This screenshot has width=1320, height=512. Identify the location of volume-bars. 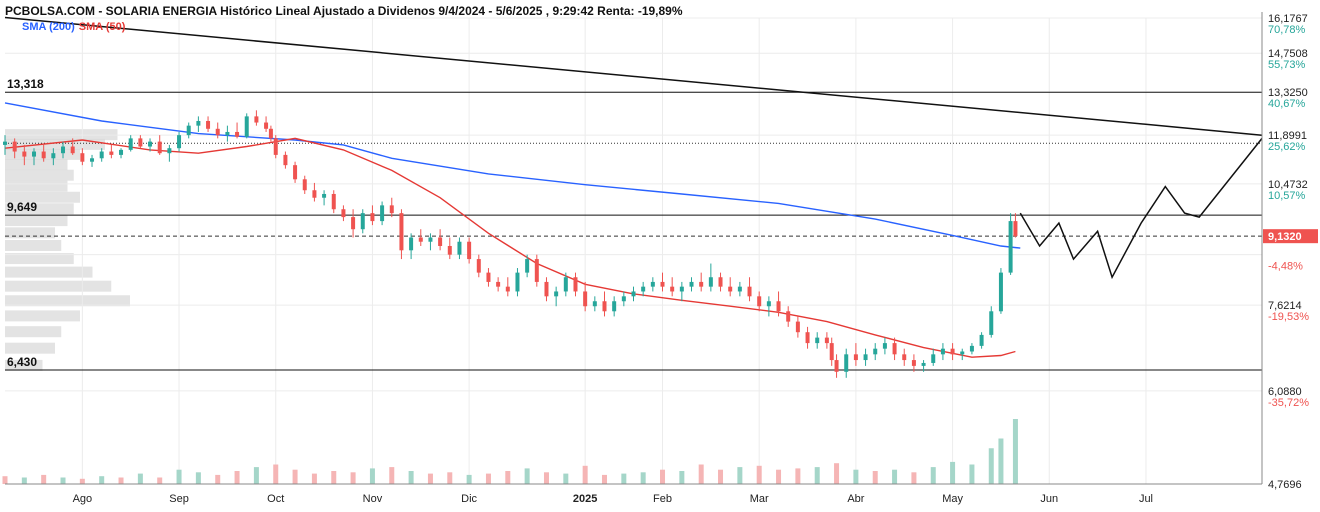
(510, 451).